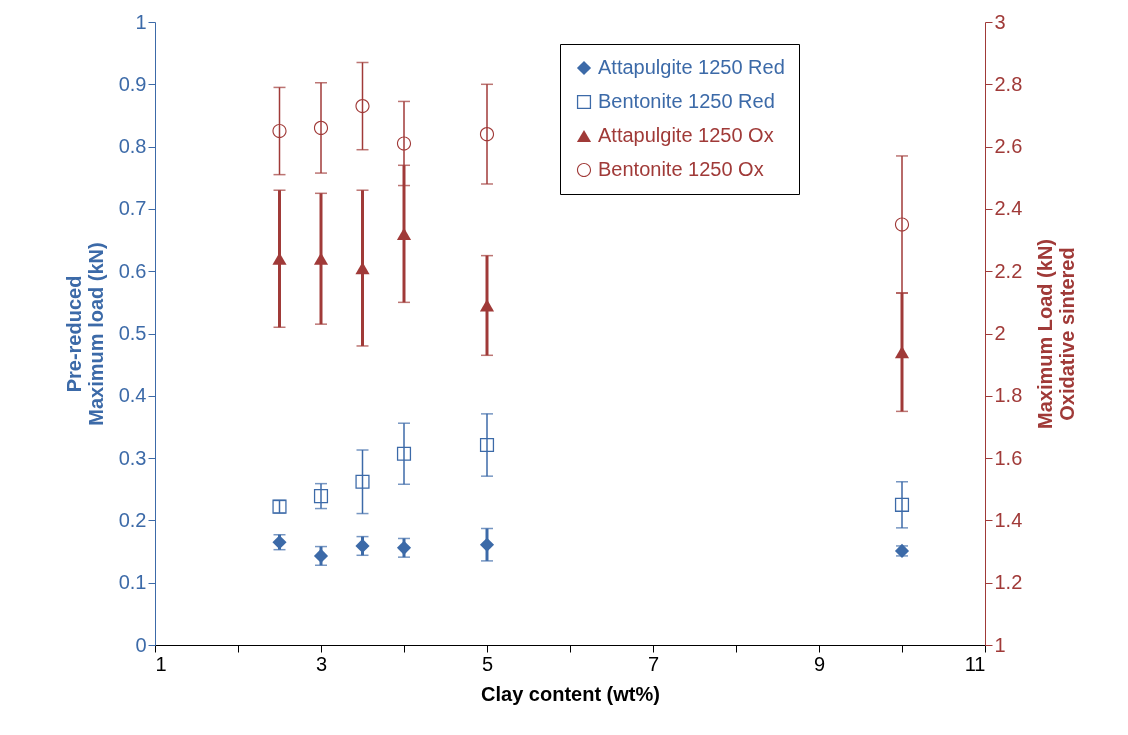  What do you see at coordinates (132, 83) in the screenshot?
I see `y-tick-label: 0.9` at bounding box center [132, 83].